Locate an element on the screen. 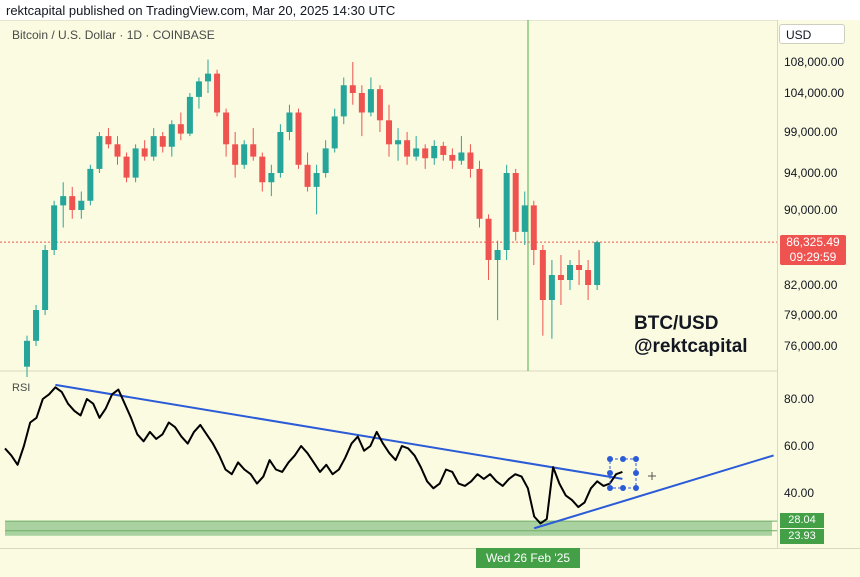  watermark: BTC/USD @rektcapital is located at coordinates (691, 335).